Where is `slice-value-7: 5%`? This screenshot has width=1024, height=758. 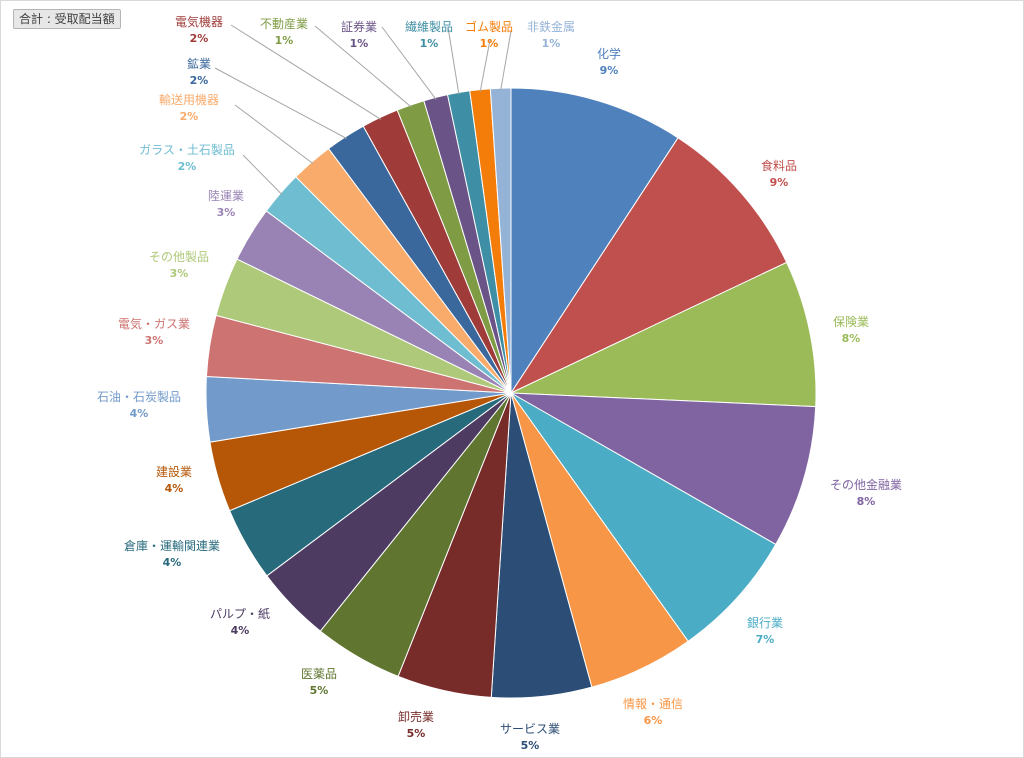 slice-value-7: 5% is located at coordinates (530, 745).